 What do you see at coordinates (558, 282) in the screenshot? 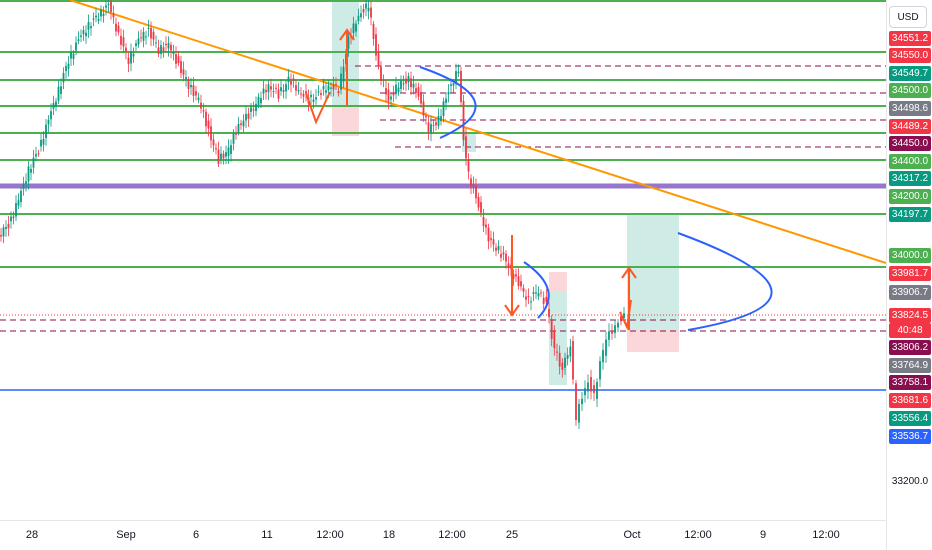
I see `short-position-stop-zone` at bounding box center [558, 282].